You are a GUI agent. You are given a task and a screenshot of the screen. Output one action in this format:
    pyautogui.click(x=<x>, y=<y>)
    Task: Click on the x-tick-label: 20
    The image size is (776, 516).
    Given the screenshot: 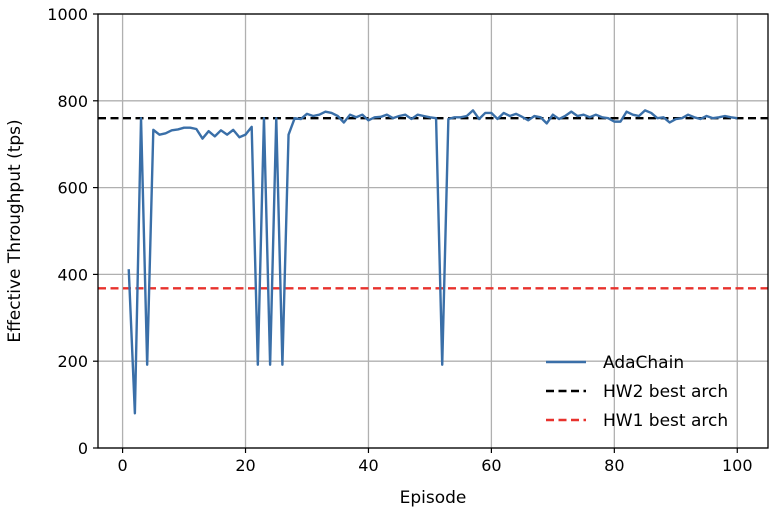 What is the action you would take?
    pyautogui.click(x=245, y=465)
    